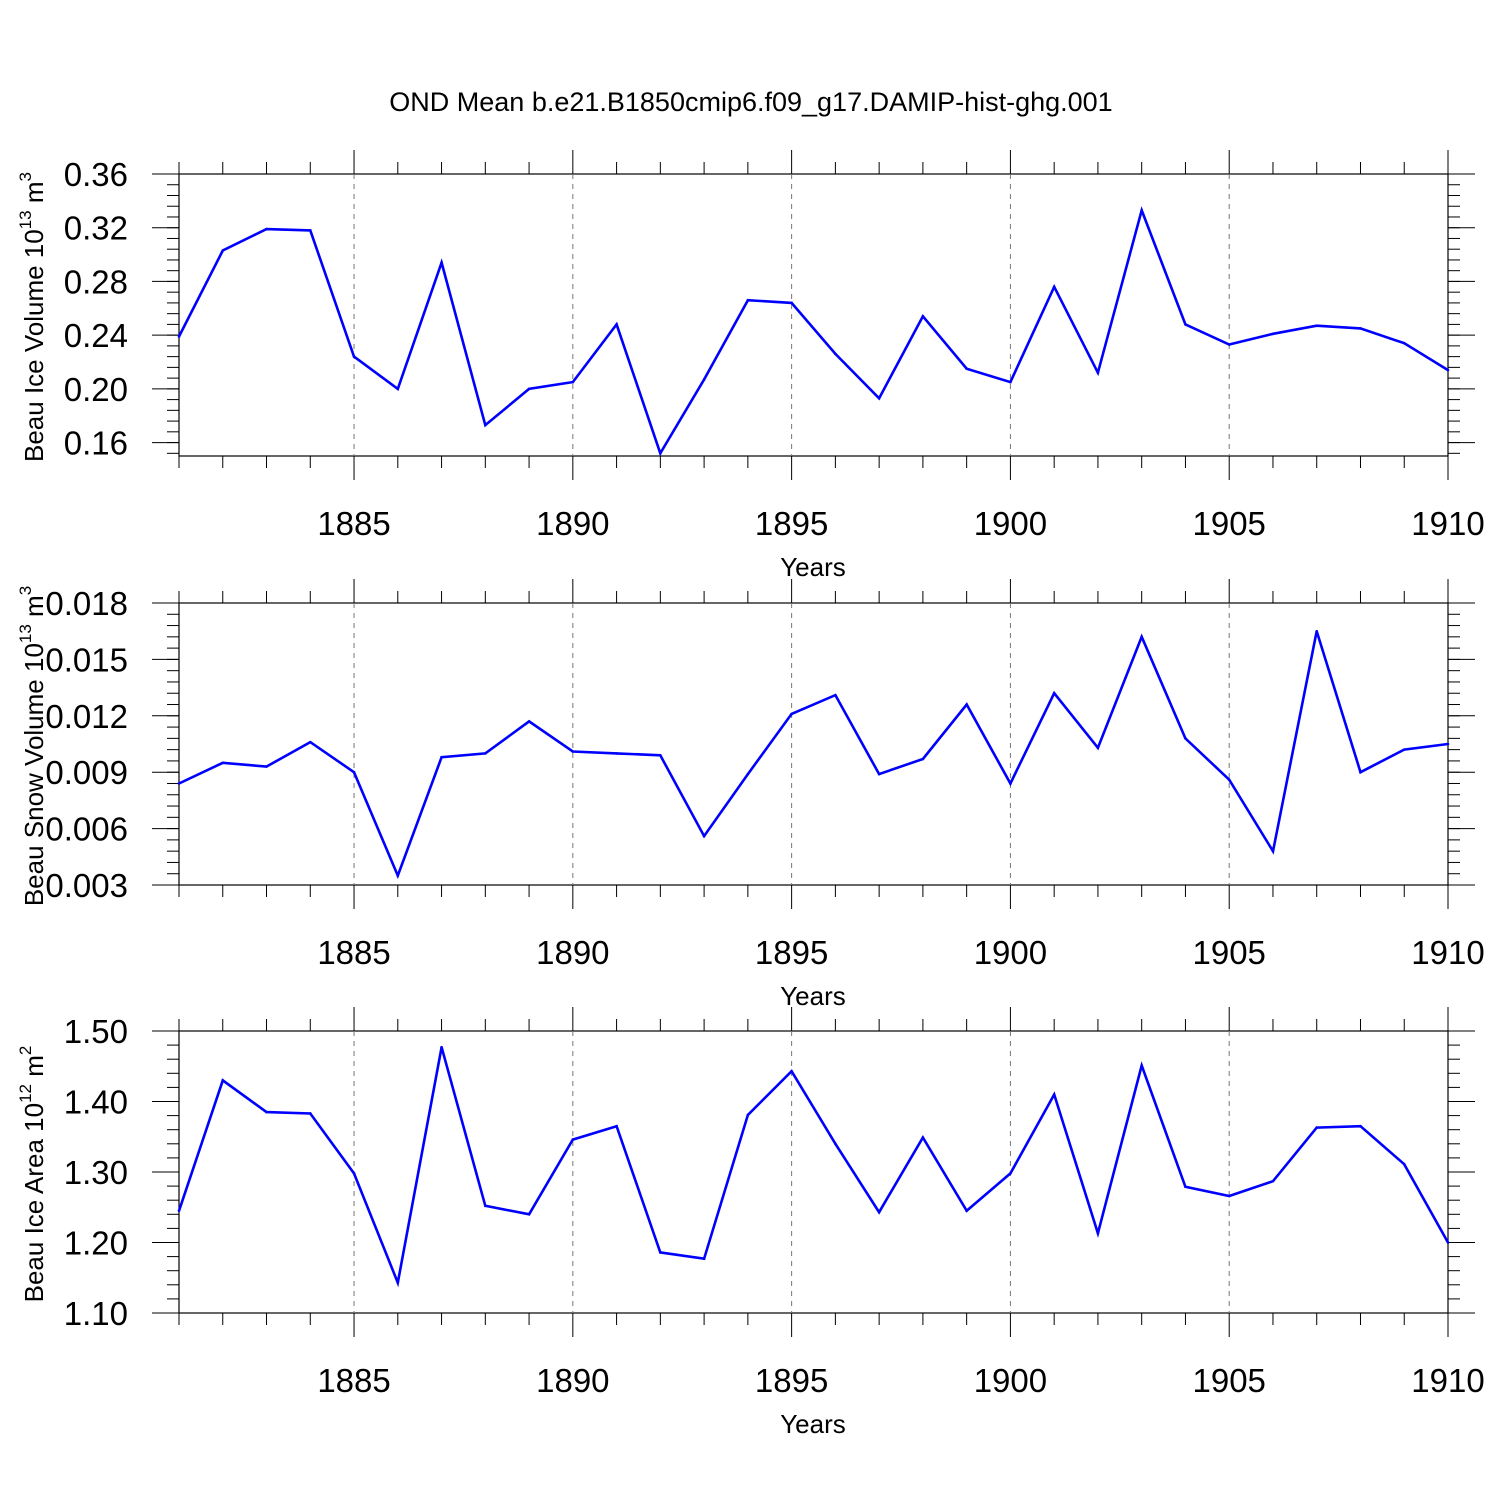 Image resolution: width=1500 pixels, height=1500 pixels. I want to click on y-axis-label-text: Beau Snow Volume 1013 m3, so click(32, 746).